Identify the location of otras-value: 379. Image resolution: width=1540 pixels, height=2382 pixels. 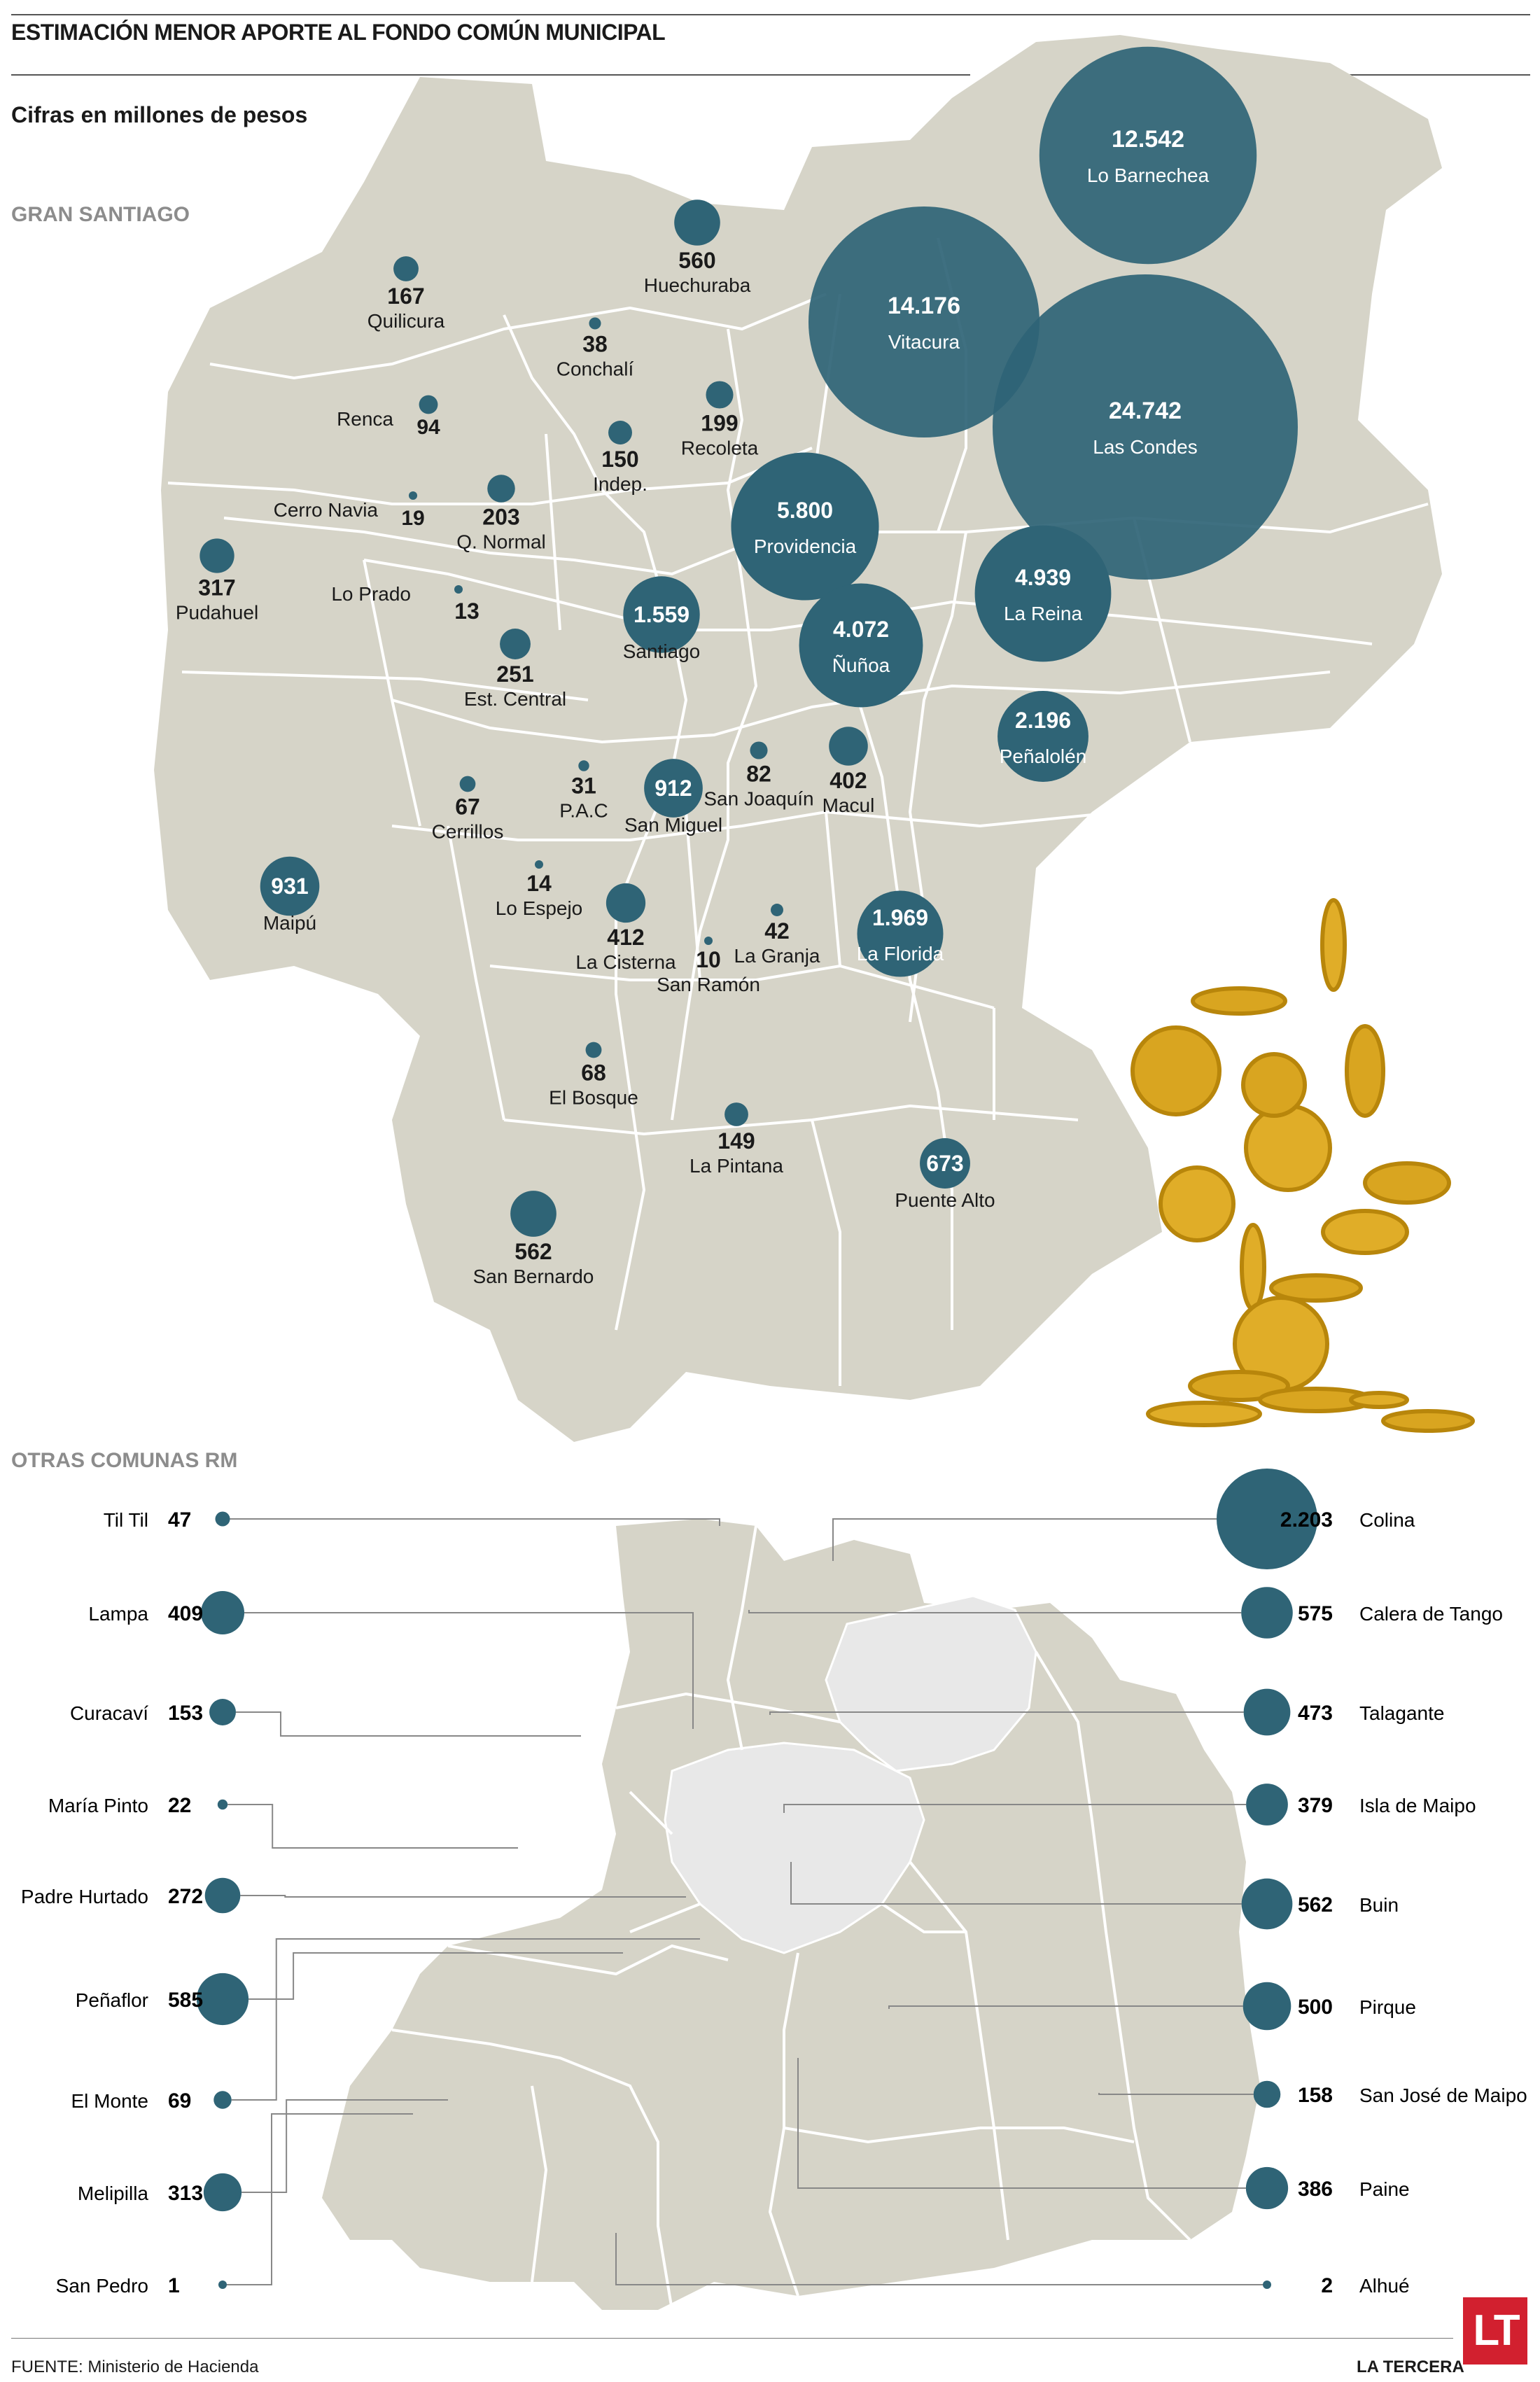
(1315, 1805).